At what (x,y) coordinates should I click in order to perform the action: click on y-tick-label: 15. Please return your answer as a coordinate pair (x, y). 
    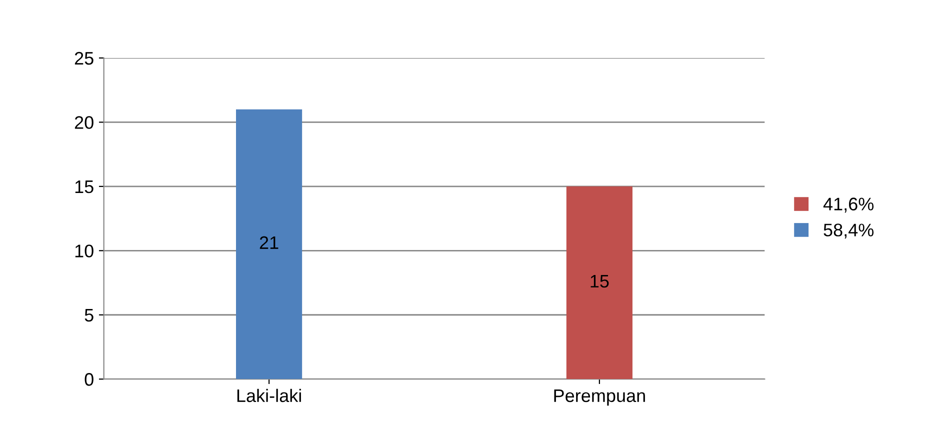
    Looking at the image, I should click on (84, 187).